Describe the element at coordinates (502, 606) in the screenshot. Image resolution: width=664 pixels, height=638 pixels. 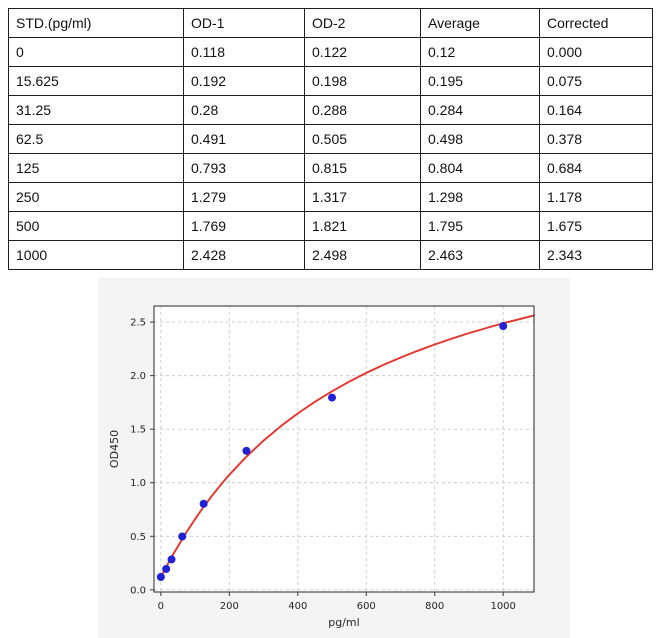
I see `x-tick-label: 1000` at that location.